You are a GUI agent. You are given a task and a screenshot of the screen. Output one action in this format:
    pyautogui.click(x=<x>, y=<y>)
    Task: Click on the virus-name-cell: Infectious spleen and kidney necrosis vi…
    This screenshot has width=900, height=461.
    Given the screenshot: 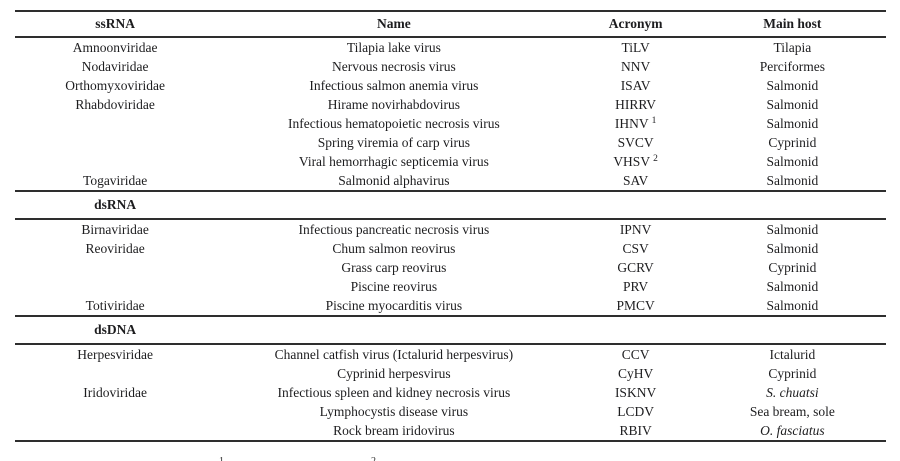 What is the action you would take?
    pyautogui.click(x=394, y=392)
    